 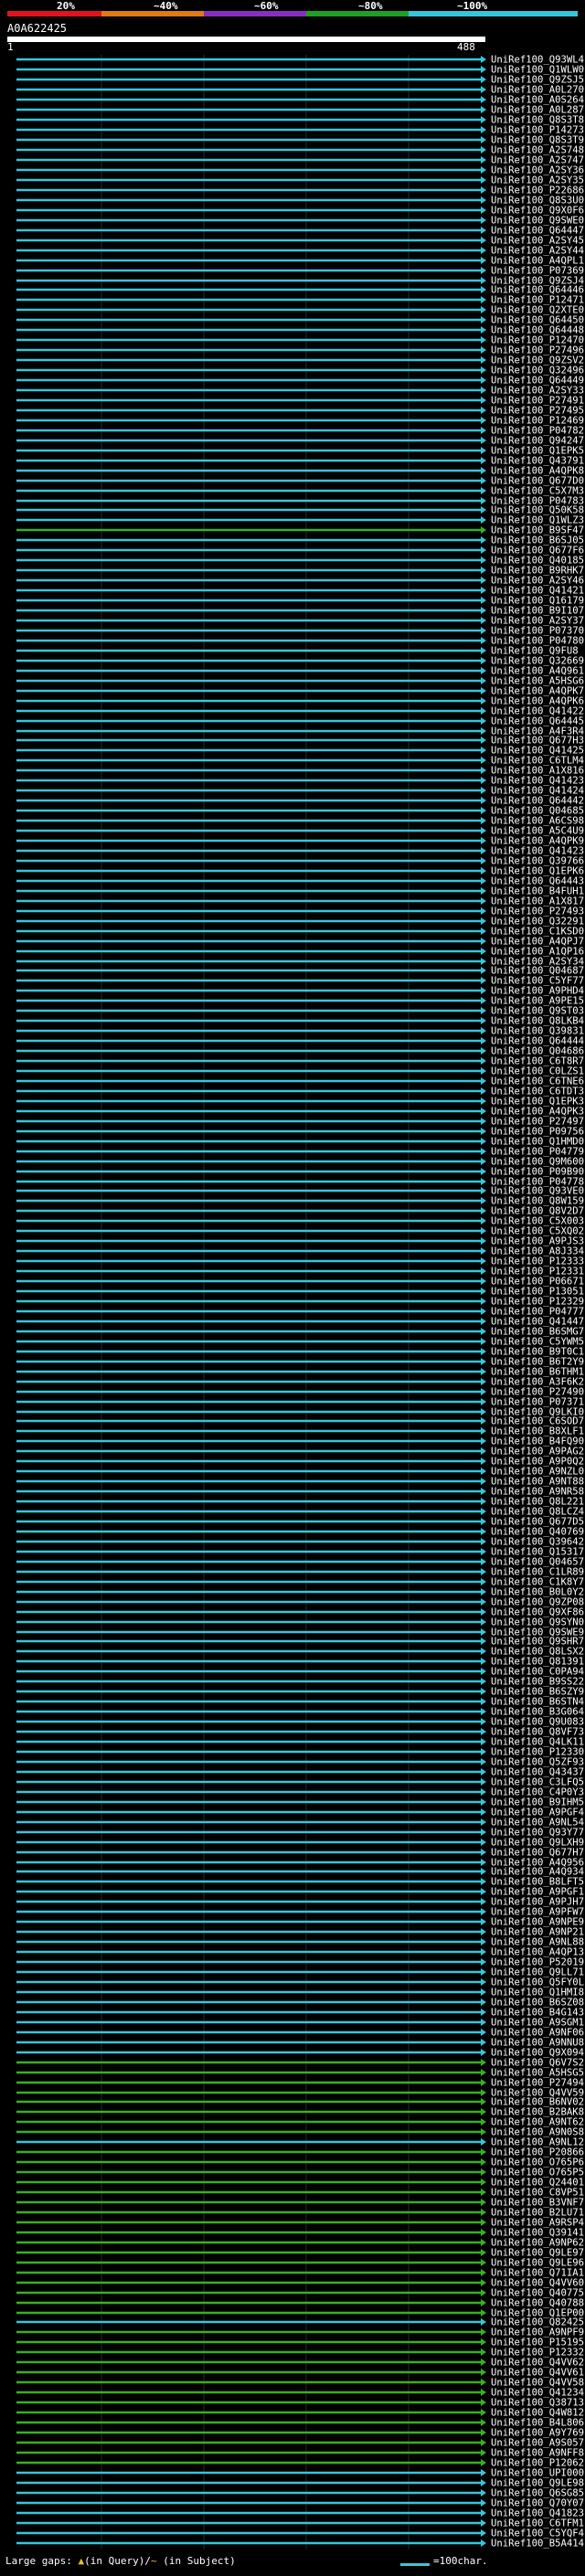 I want to click on hit-label: UniRef100_B6SMG7, so click(x=538, y=1332).